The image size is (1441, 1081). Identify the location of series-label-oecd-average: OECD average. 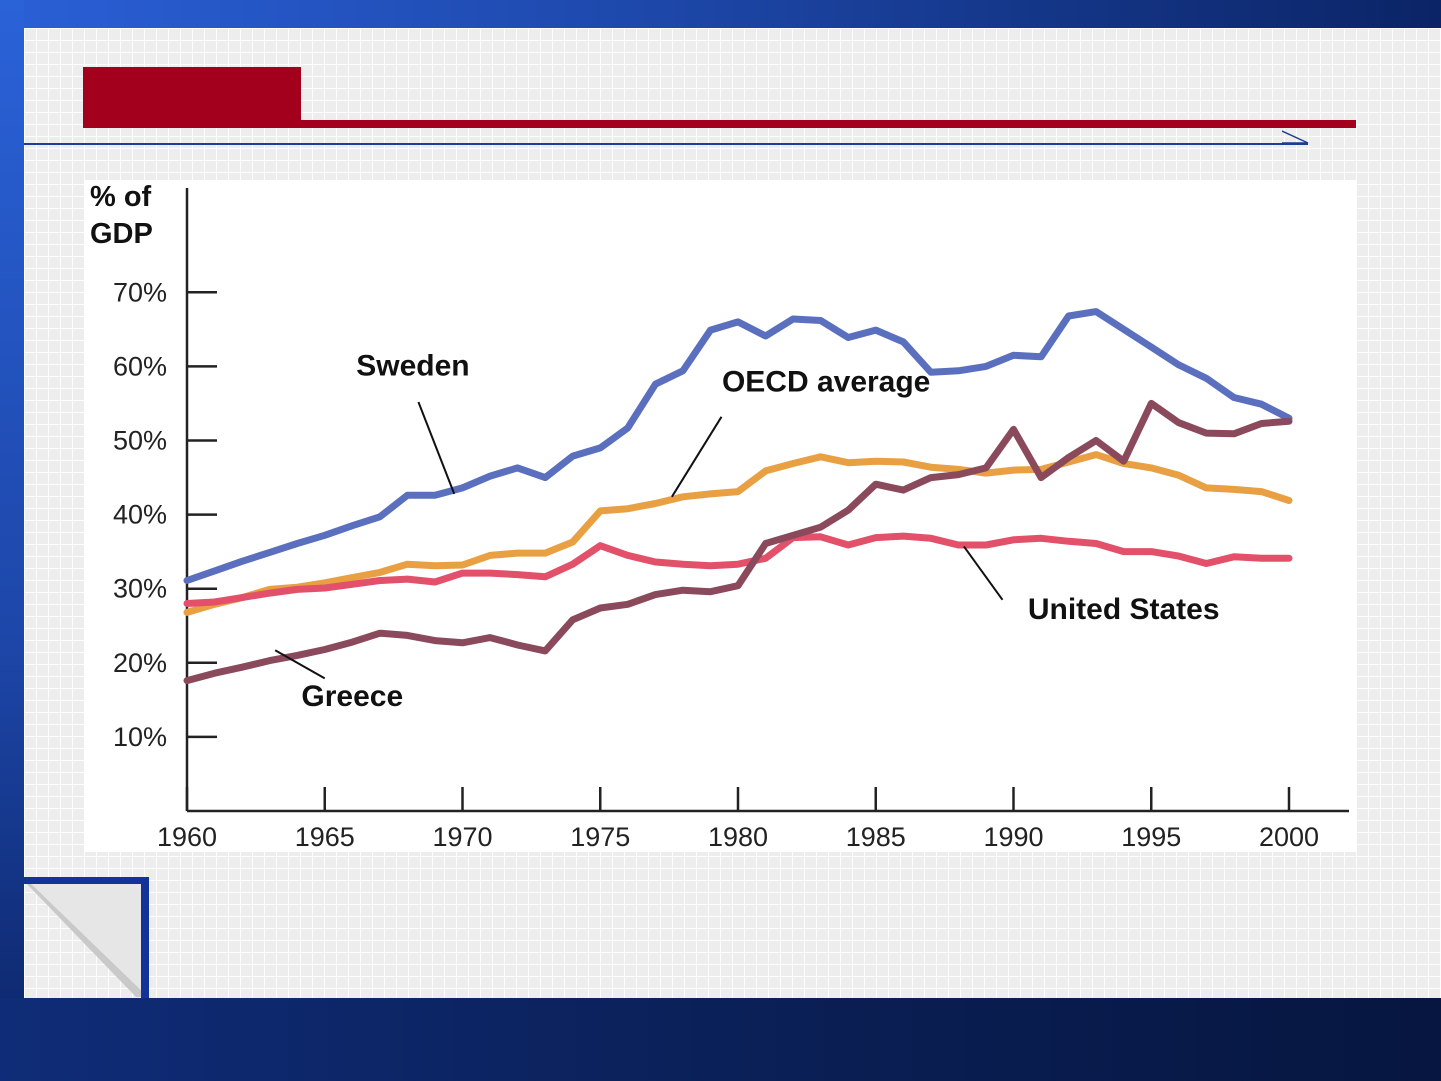
(826, 382).